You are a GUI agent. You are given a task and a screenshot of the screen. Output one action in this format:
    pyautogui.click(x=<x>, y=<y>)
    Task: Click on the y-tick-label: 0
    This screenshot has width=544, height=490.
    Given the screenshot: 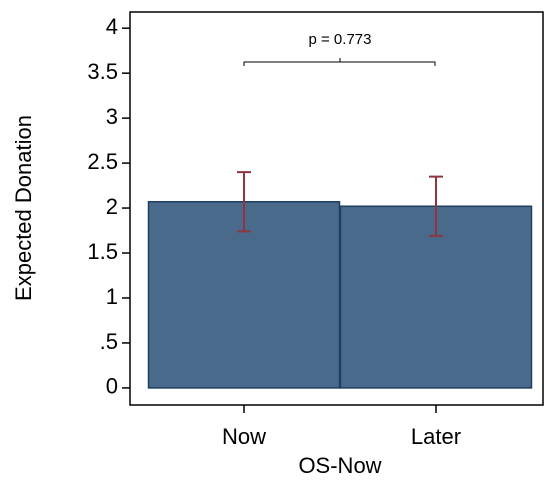 What is the action you would take?
    pyautogui.click(x=112, y=386)
    